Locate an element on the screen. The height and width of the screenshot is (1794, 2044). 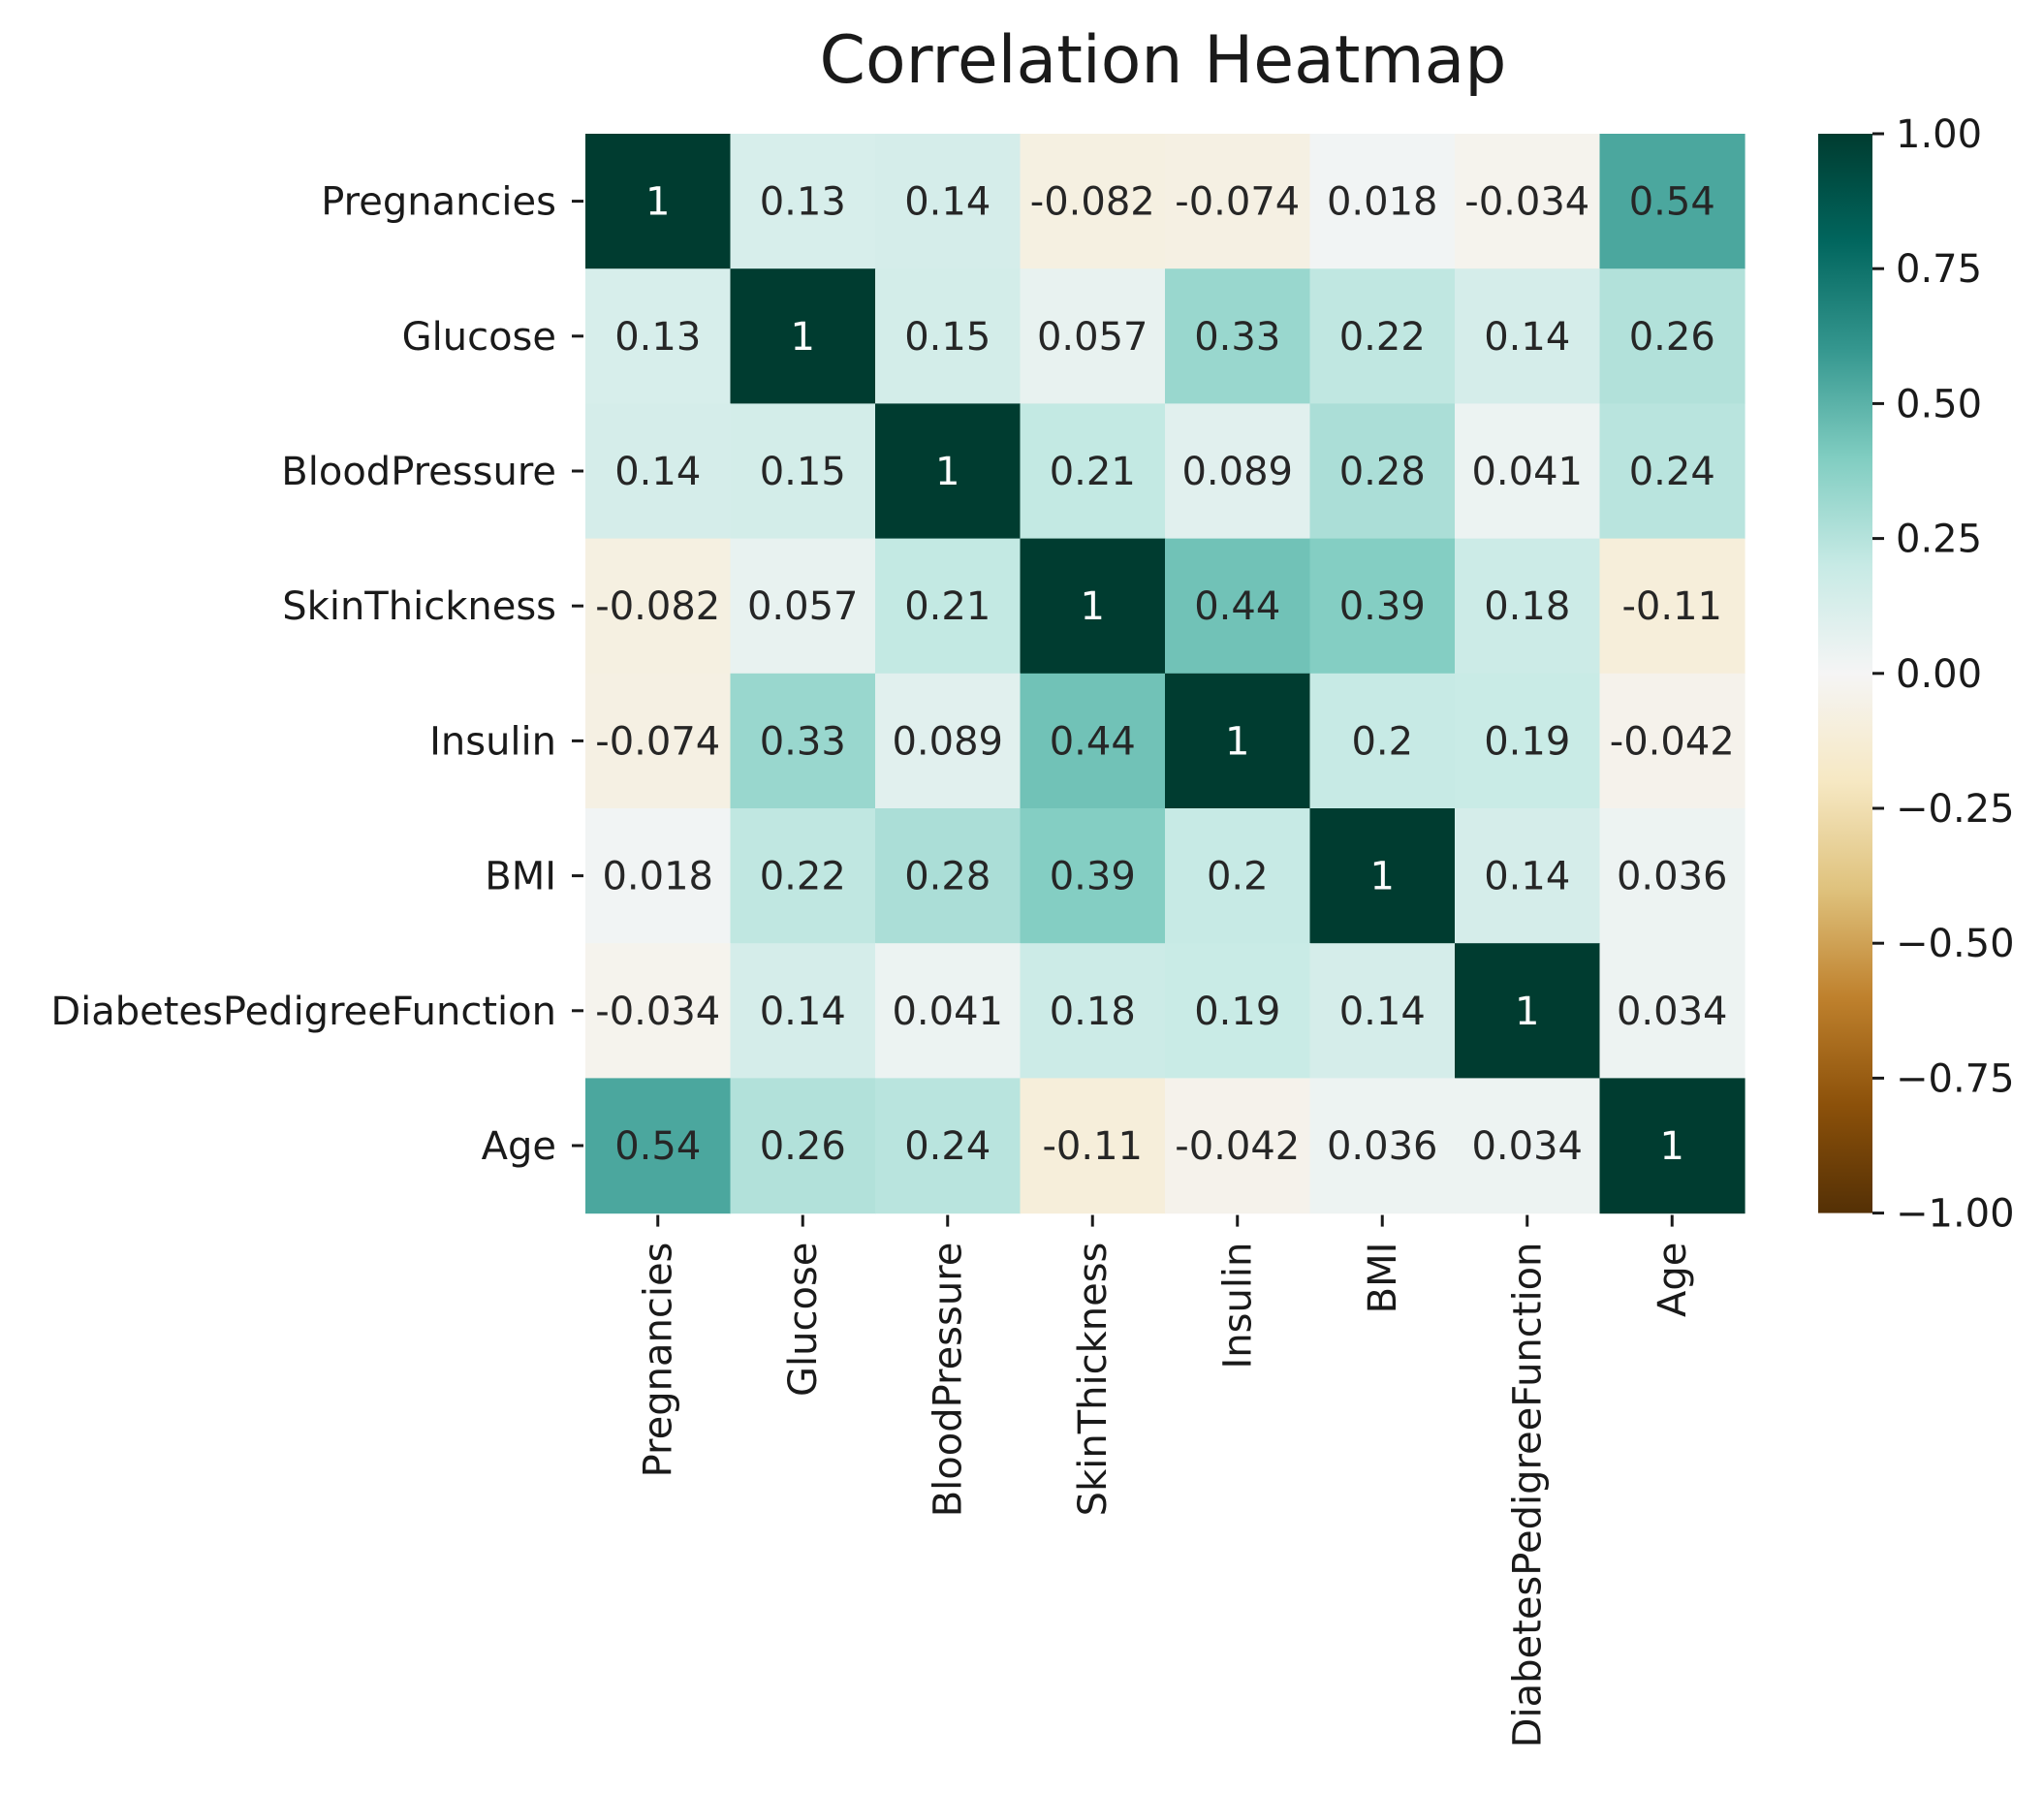
x-tick-label: BloodPressure is located at coordinates (949, 1380).